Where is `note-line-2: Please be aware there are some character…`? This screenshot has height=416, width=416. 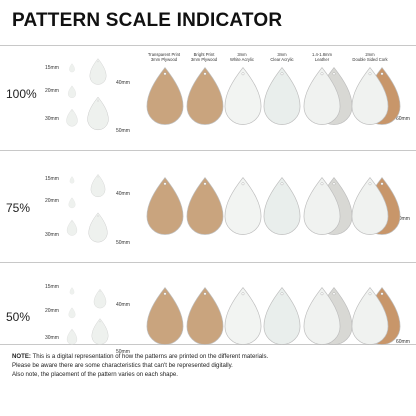
note-line-2: Please be aware there are some character… is located at coordinates (122, 365).